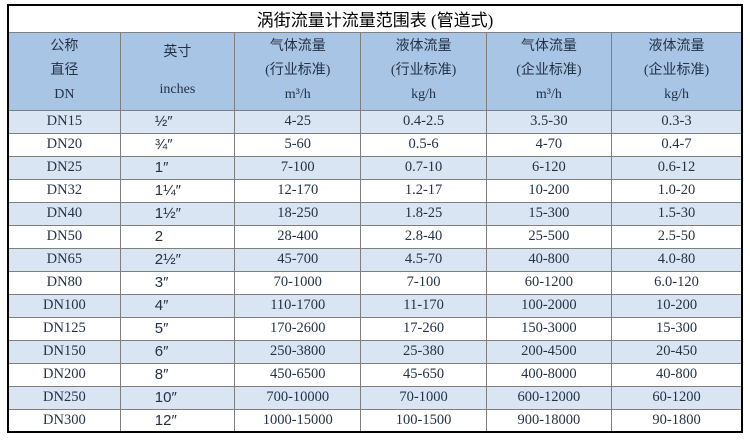  I want to click on table-row: DN40 1½″ 18-250 1.8-25 15-300 1.5-30, so click(375, 213).